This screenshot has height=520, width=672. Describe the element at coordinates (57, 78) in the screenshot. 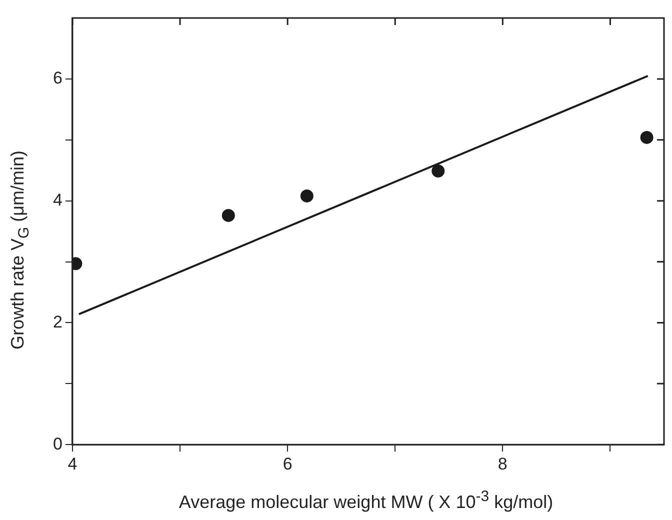

I see `y-tick-label: 6` at that location.